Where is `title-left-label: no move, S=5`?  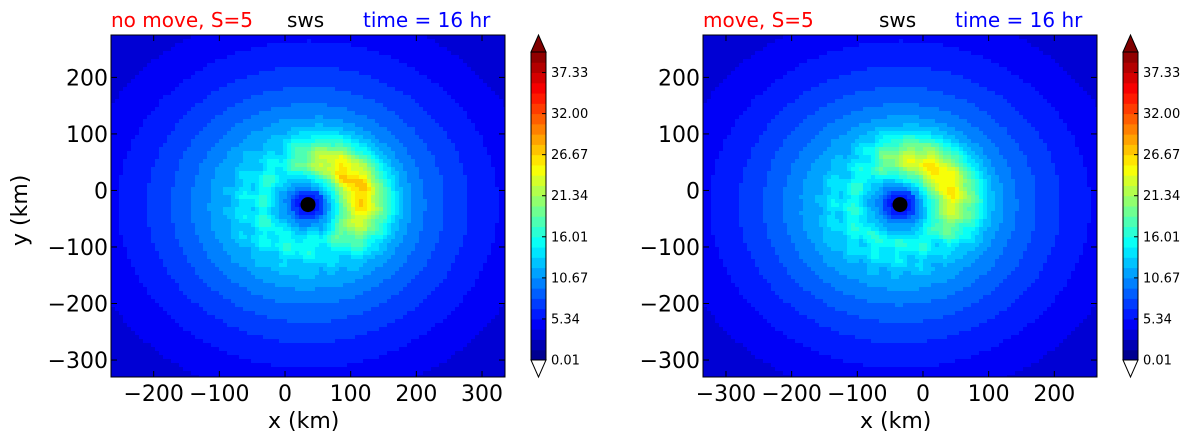 title-left-label: no move, S=5 is located at coordinates (182, 20).